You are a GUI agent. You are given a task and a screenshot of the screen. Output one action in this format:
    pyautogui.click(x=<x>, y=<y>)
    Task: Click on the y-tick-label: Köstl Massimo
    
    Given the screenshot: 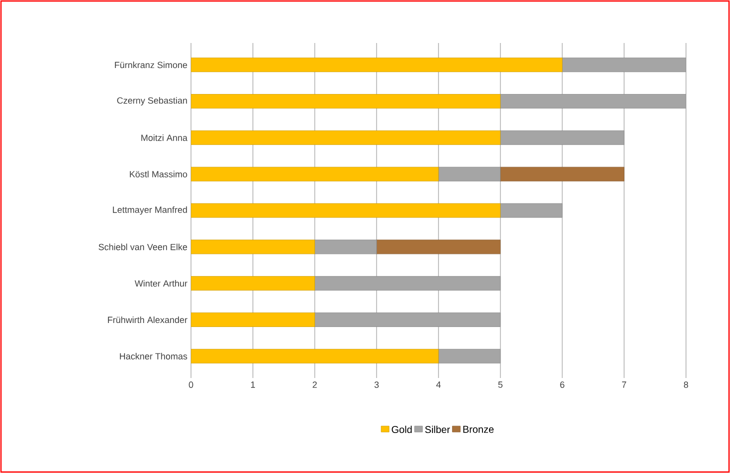 What is the action you would take?
    pyautogui.click(x=159, y=174)
    